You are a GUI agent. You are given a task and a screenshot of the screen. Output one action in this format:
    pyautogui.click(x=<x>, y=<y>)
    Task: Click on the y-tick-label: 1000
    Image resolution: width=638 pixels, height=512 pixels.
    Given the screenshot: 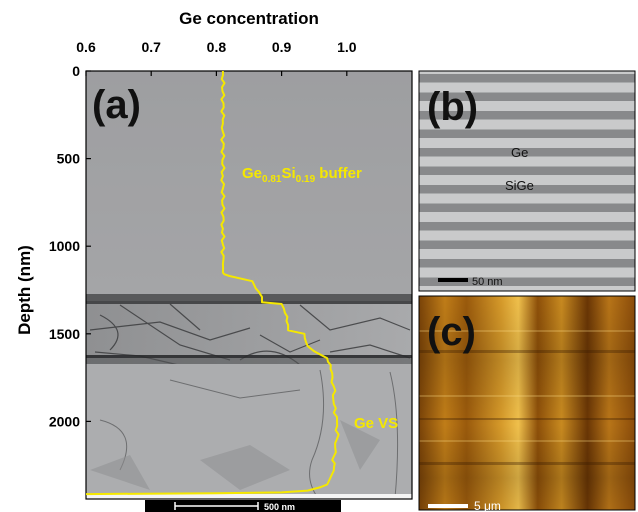 What is the action you would take?
    pyautogui.click(x=64, y=246)
    